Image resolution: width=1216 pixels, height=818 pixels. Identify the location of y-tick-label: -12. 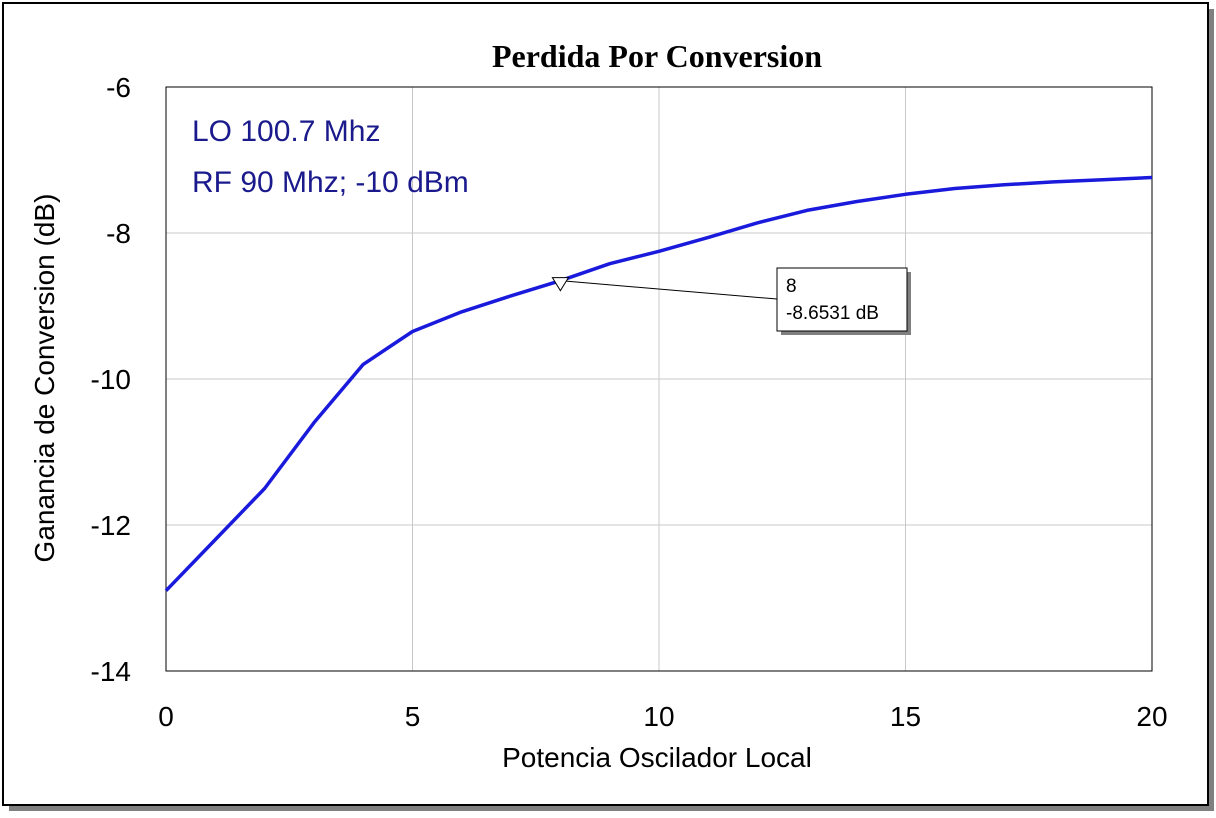
(111, 525).